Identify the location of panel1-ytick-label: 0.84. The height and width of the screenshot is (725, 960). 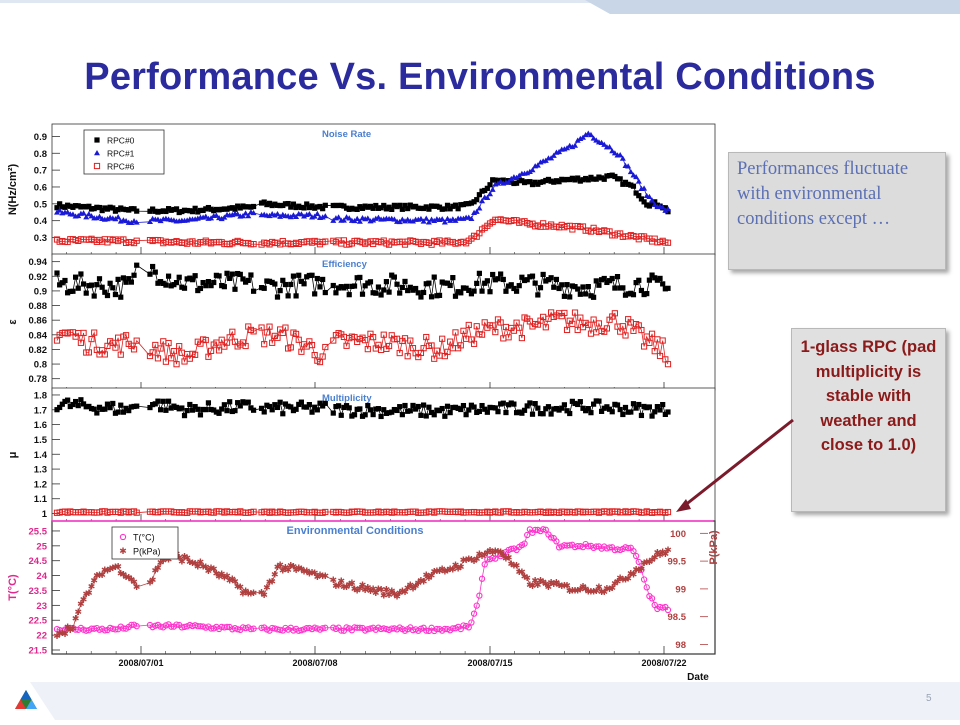
(38, 335).